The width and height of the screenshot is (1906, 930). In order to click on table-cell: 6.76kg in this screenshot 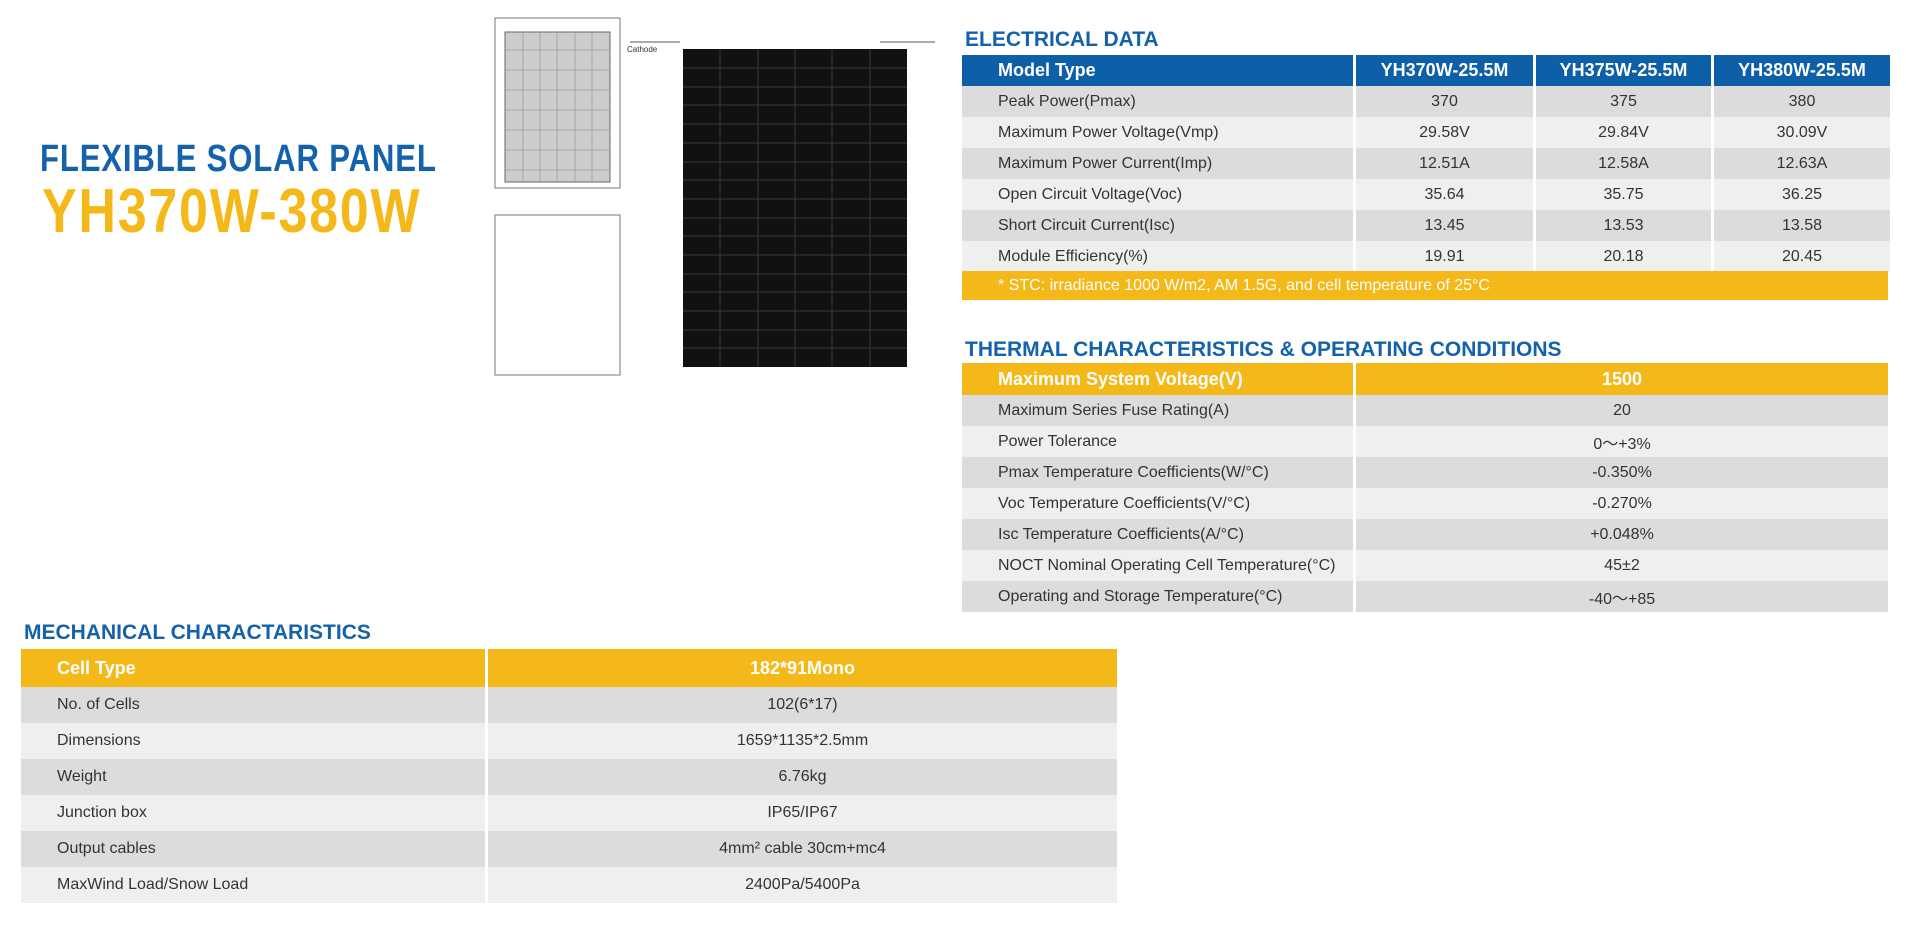, I will do `click(802, 777)`.